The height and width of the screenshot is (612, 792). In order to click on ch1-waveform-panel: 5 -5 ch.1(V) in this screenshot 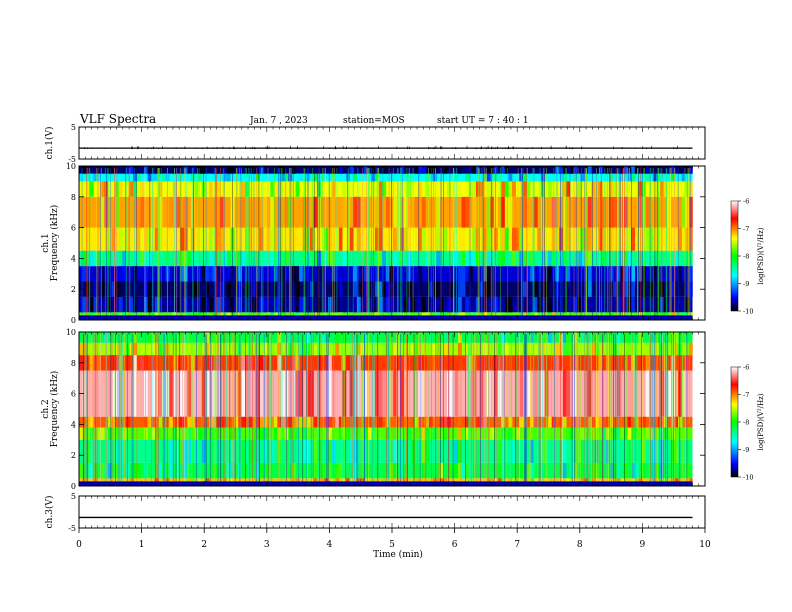, I will do `click(375, 143)`.